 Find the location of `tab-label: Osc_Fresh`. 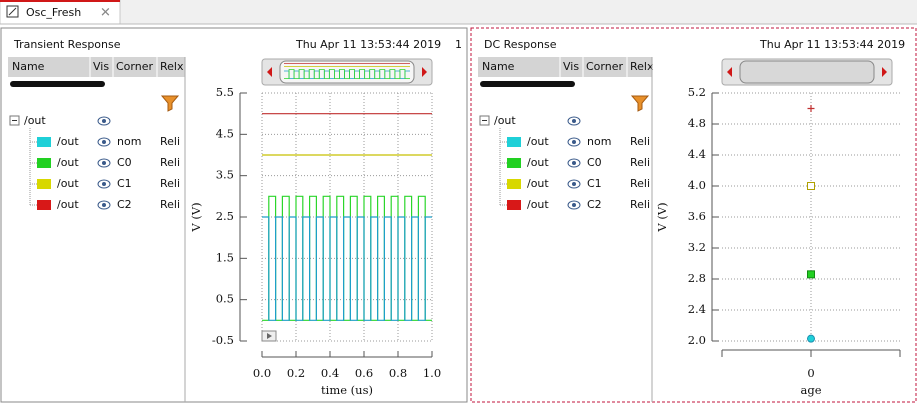

tab-label: Osc_Fresh is located at coordinates (53, 12).